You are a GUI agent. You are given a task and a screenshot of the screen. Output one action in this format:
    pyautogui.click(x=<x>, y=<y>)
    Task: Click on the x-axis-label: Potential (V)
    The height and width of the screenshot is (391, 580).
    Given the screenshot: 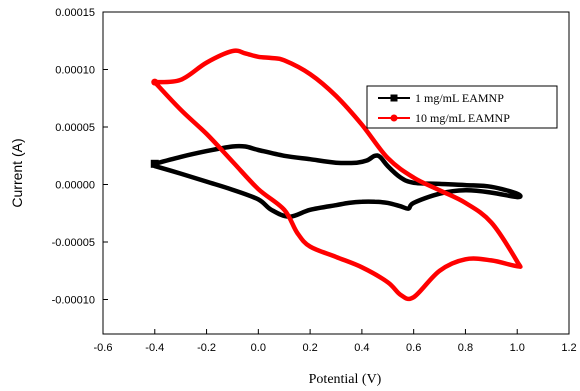 What is the action you would take?
    pyautogui.click(x=345, y=379)
    